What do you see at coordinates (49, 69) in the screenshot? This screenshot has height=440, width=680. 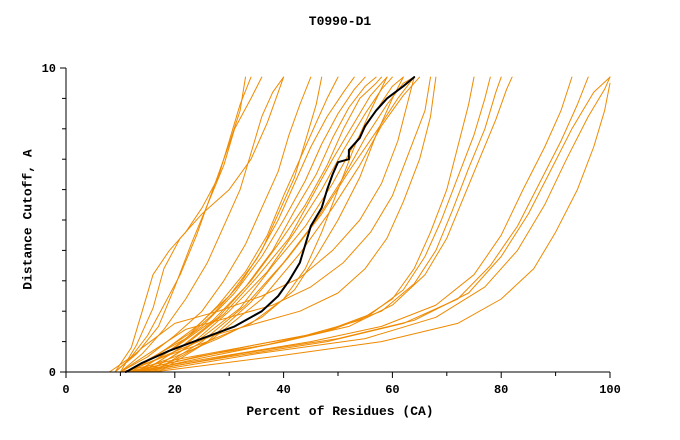 I see `y-tick-label: 10` at bounding box center [49, 69].